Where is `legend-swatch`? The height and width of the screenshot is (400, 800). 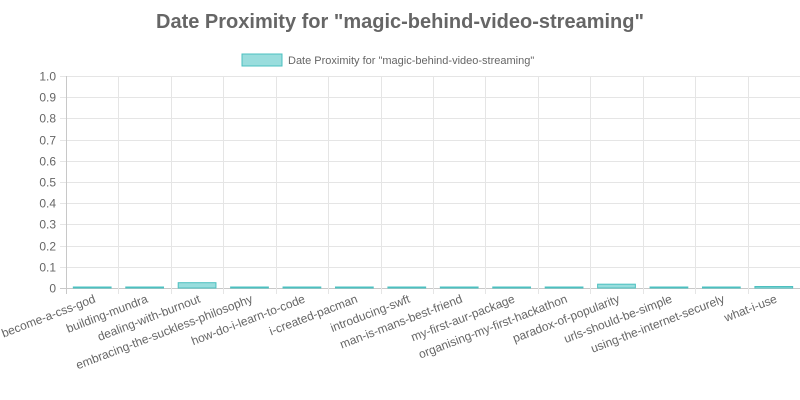
legend-swatch is located at coordinates (262, 60).